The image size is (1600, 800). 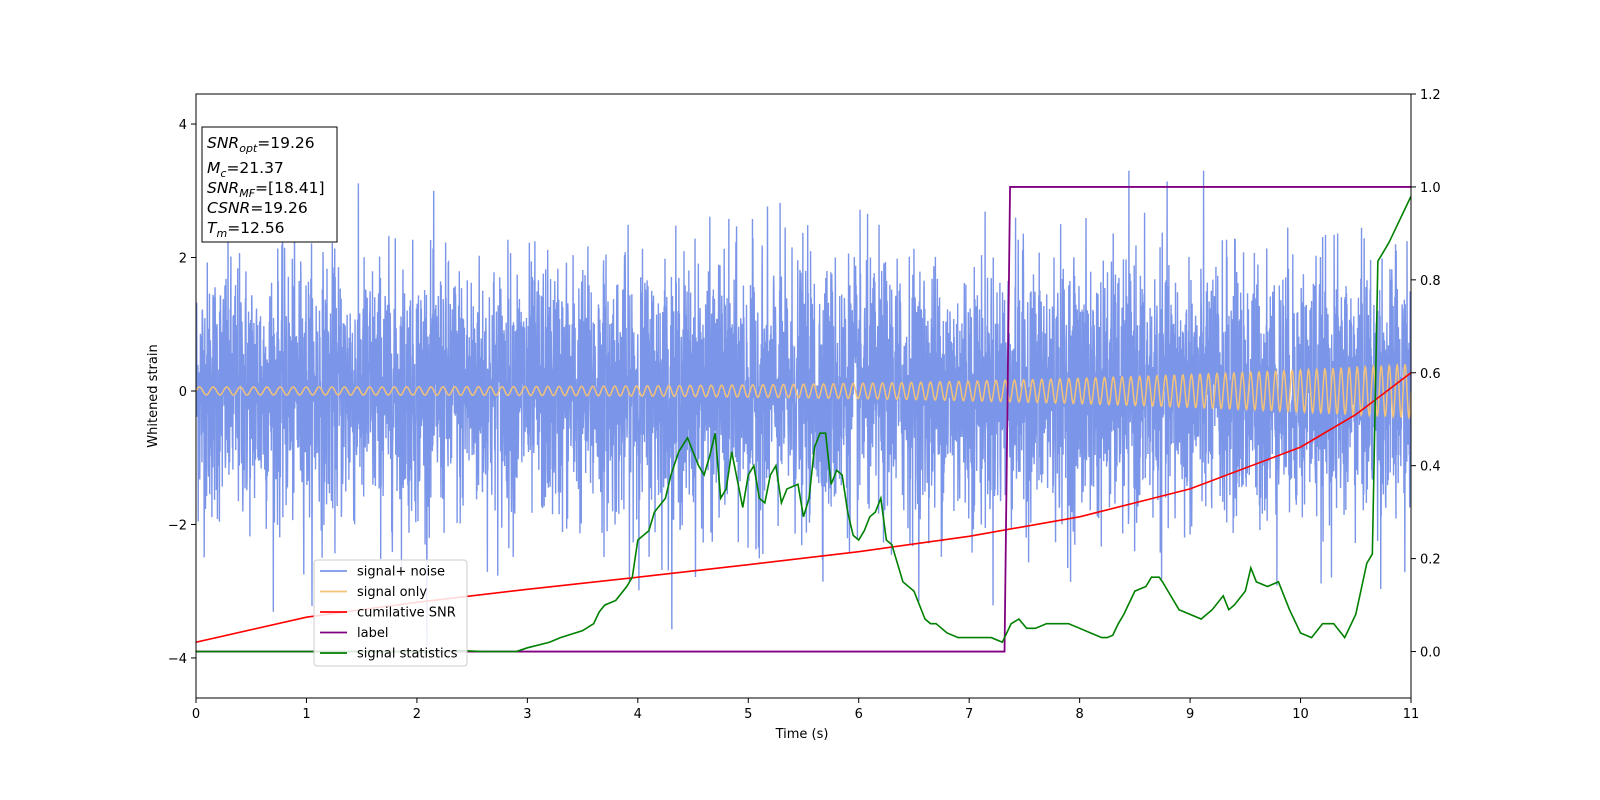 What do you see at coordinates (1430, 374) in the screenshot?
I see `y2-tick-label: 0.6` at bounding box center [1430, 374].